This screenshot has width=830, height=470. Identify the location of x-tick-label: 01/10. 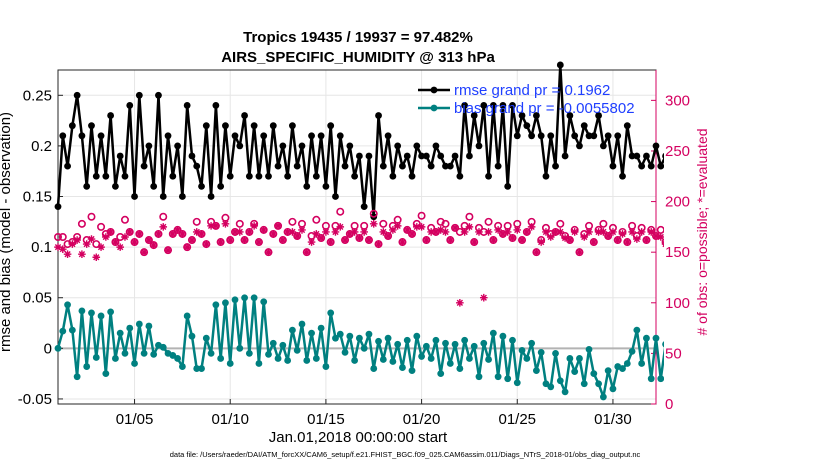
(230, 419).